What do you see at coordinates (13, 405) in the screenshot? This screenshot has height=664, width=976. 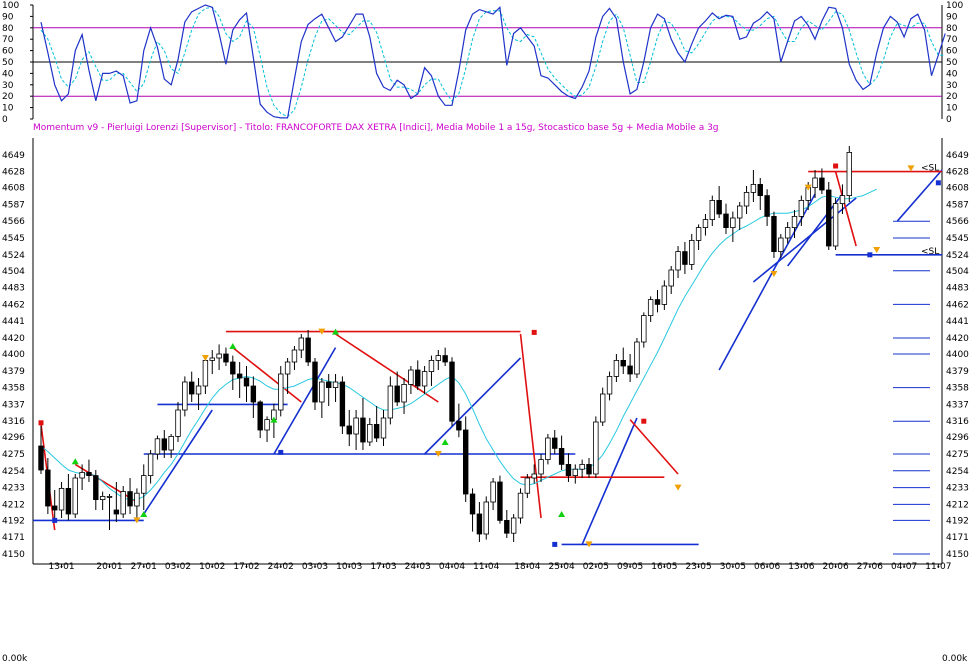 I see `price-tick-left: 4337` at bounding box center [13, 405].